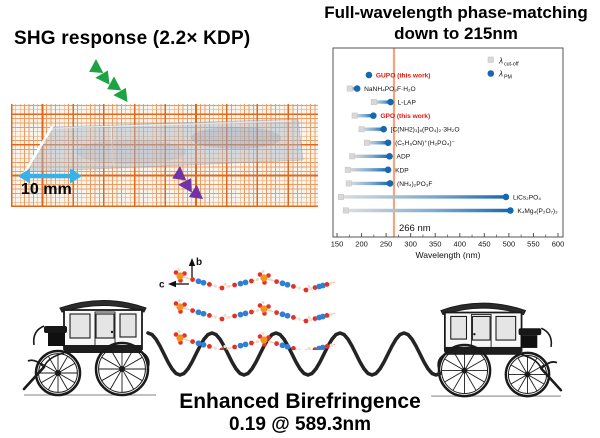  I want to click on crystal-photo, so click(164, 155).